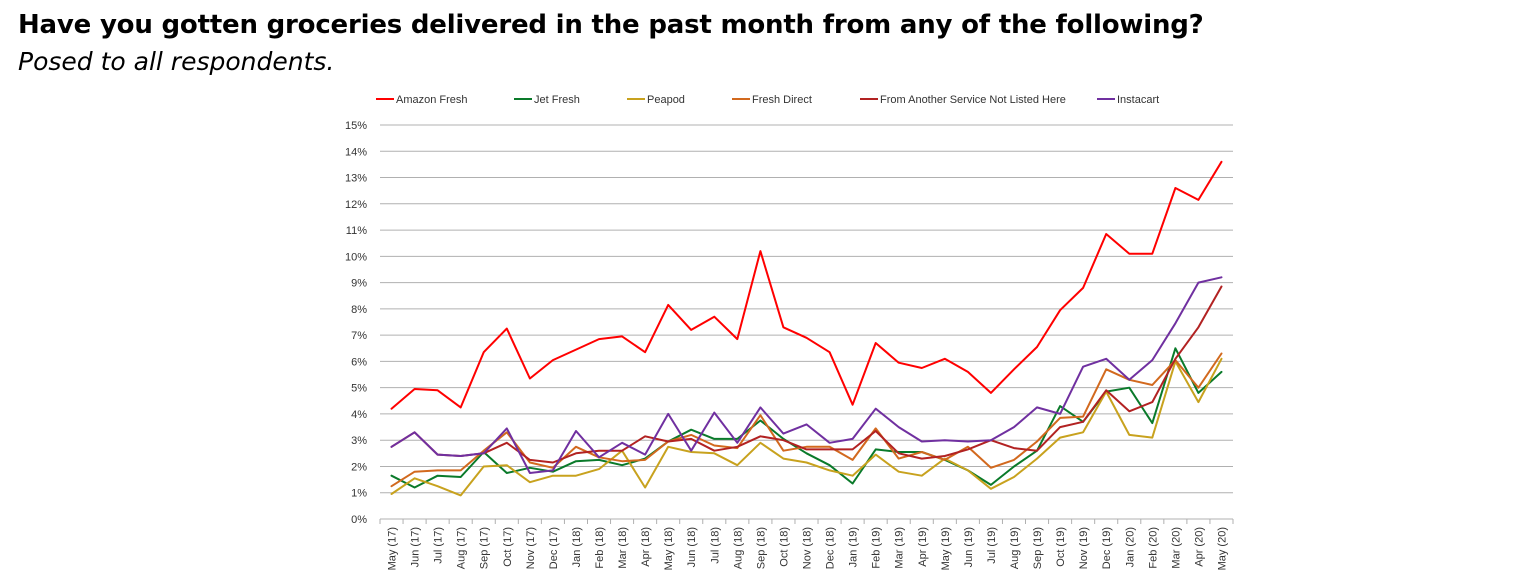  What do you see at coordinates (782, 100) in the screenshot?
I see `legend-label-fresh-direct: Fresh Direct` at bounding box center [782, 100].